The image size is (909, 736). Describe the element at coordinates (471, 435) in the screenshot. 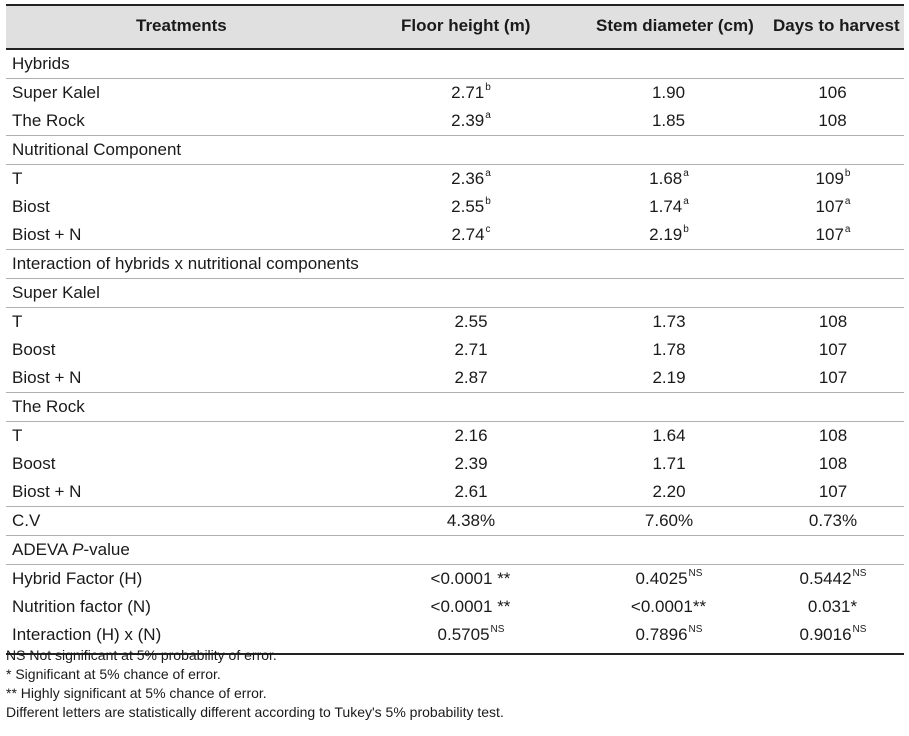

I see `floor-height-value: 2.16` at that location.